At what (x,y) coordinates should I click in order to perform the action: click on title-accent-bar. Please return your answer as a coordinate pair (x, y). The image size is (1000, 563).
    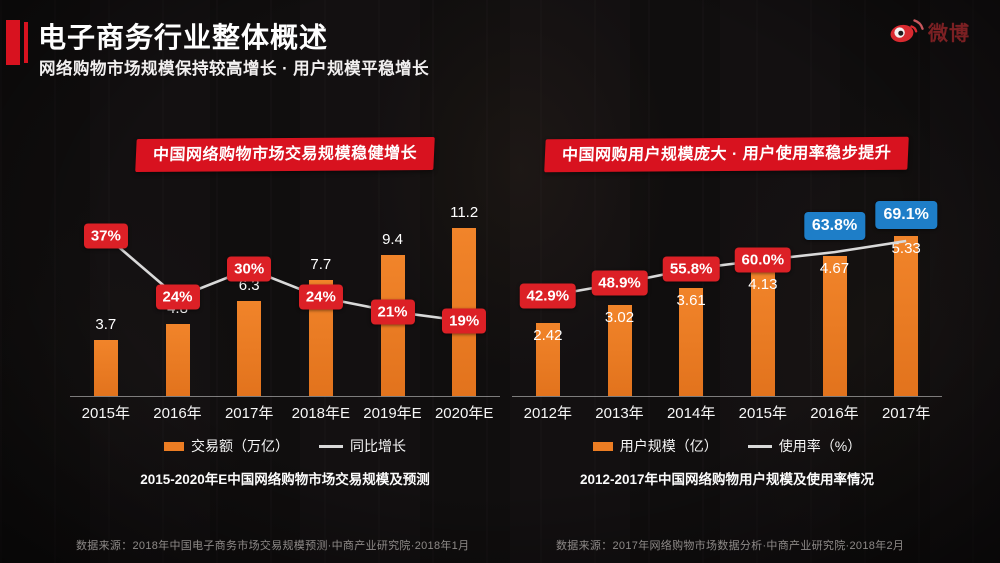
    Looking at the image, I should click on (13, 42).